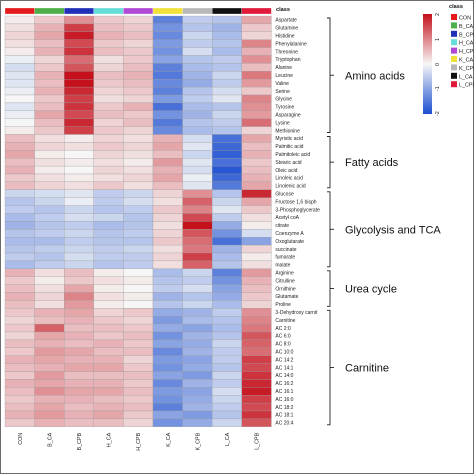 The height and width of the screenshot is (474, 474). What do you see at coordinates (110, 439) in the screenshot?
I see `column-label: H_CA` at bounding box center [110, 439].